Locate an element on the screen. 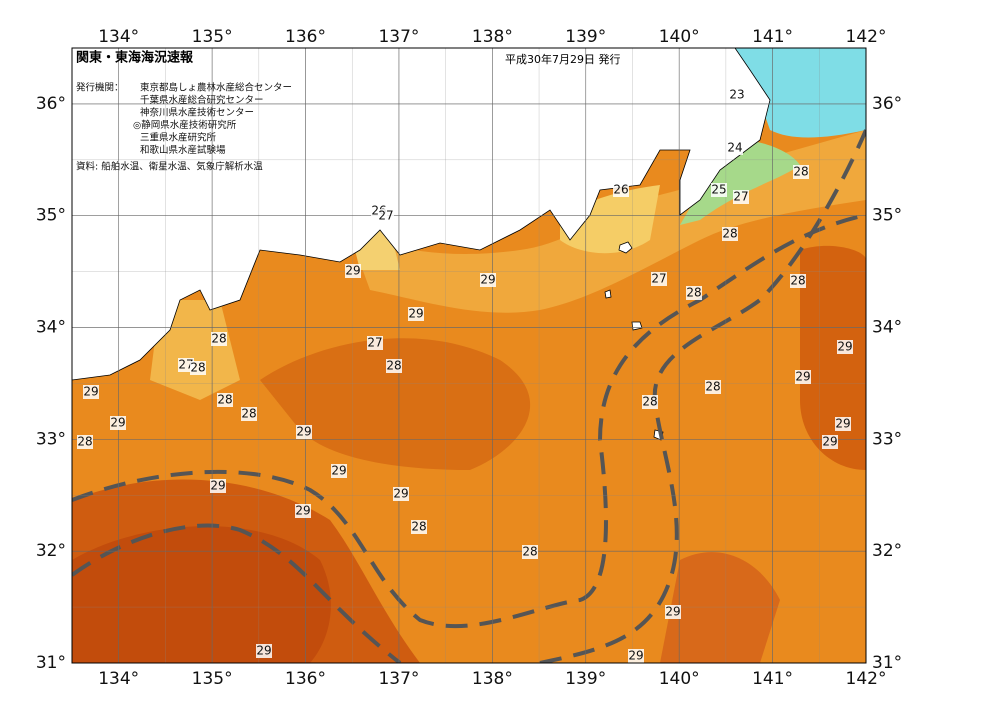 The image size is (1002, 713). cold-water is located at coordinates (800, 93).